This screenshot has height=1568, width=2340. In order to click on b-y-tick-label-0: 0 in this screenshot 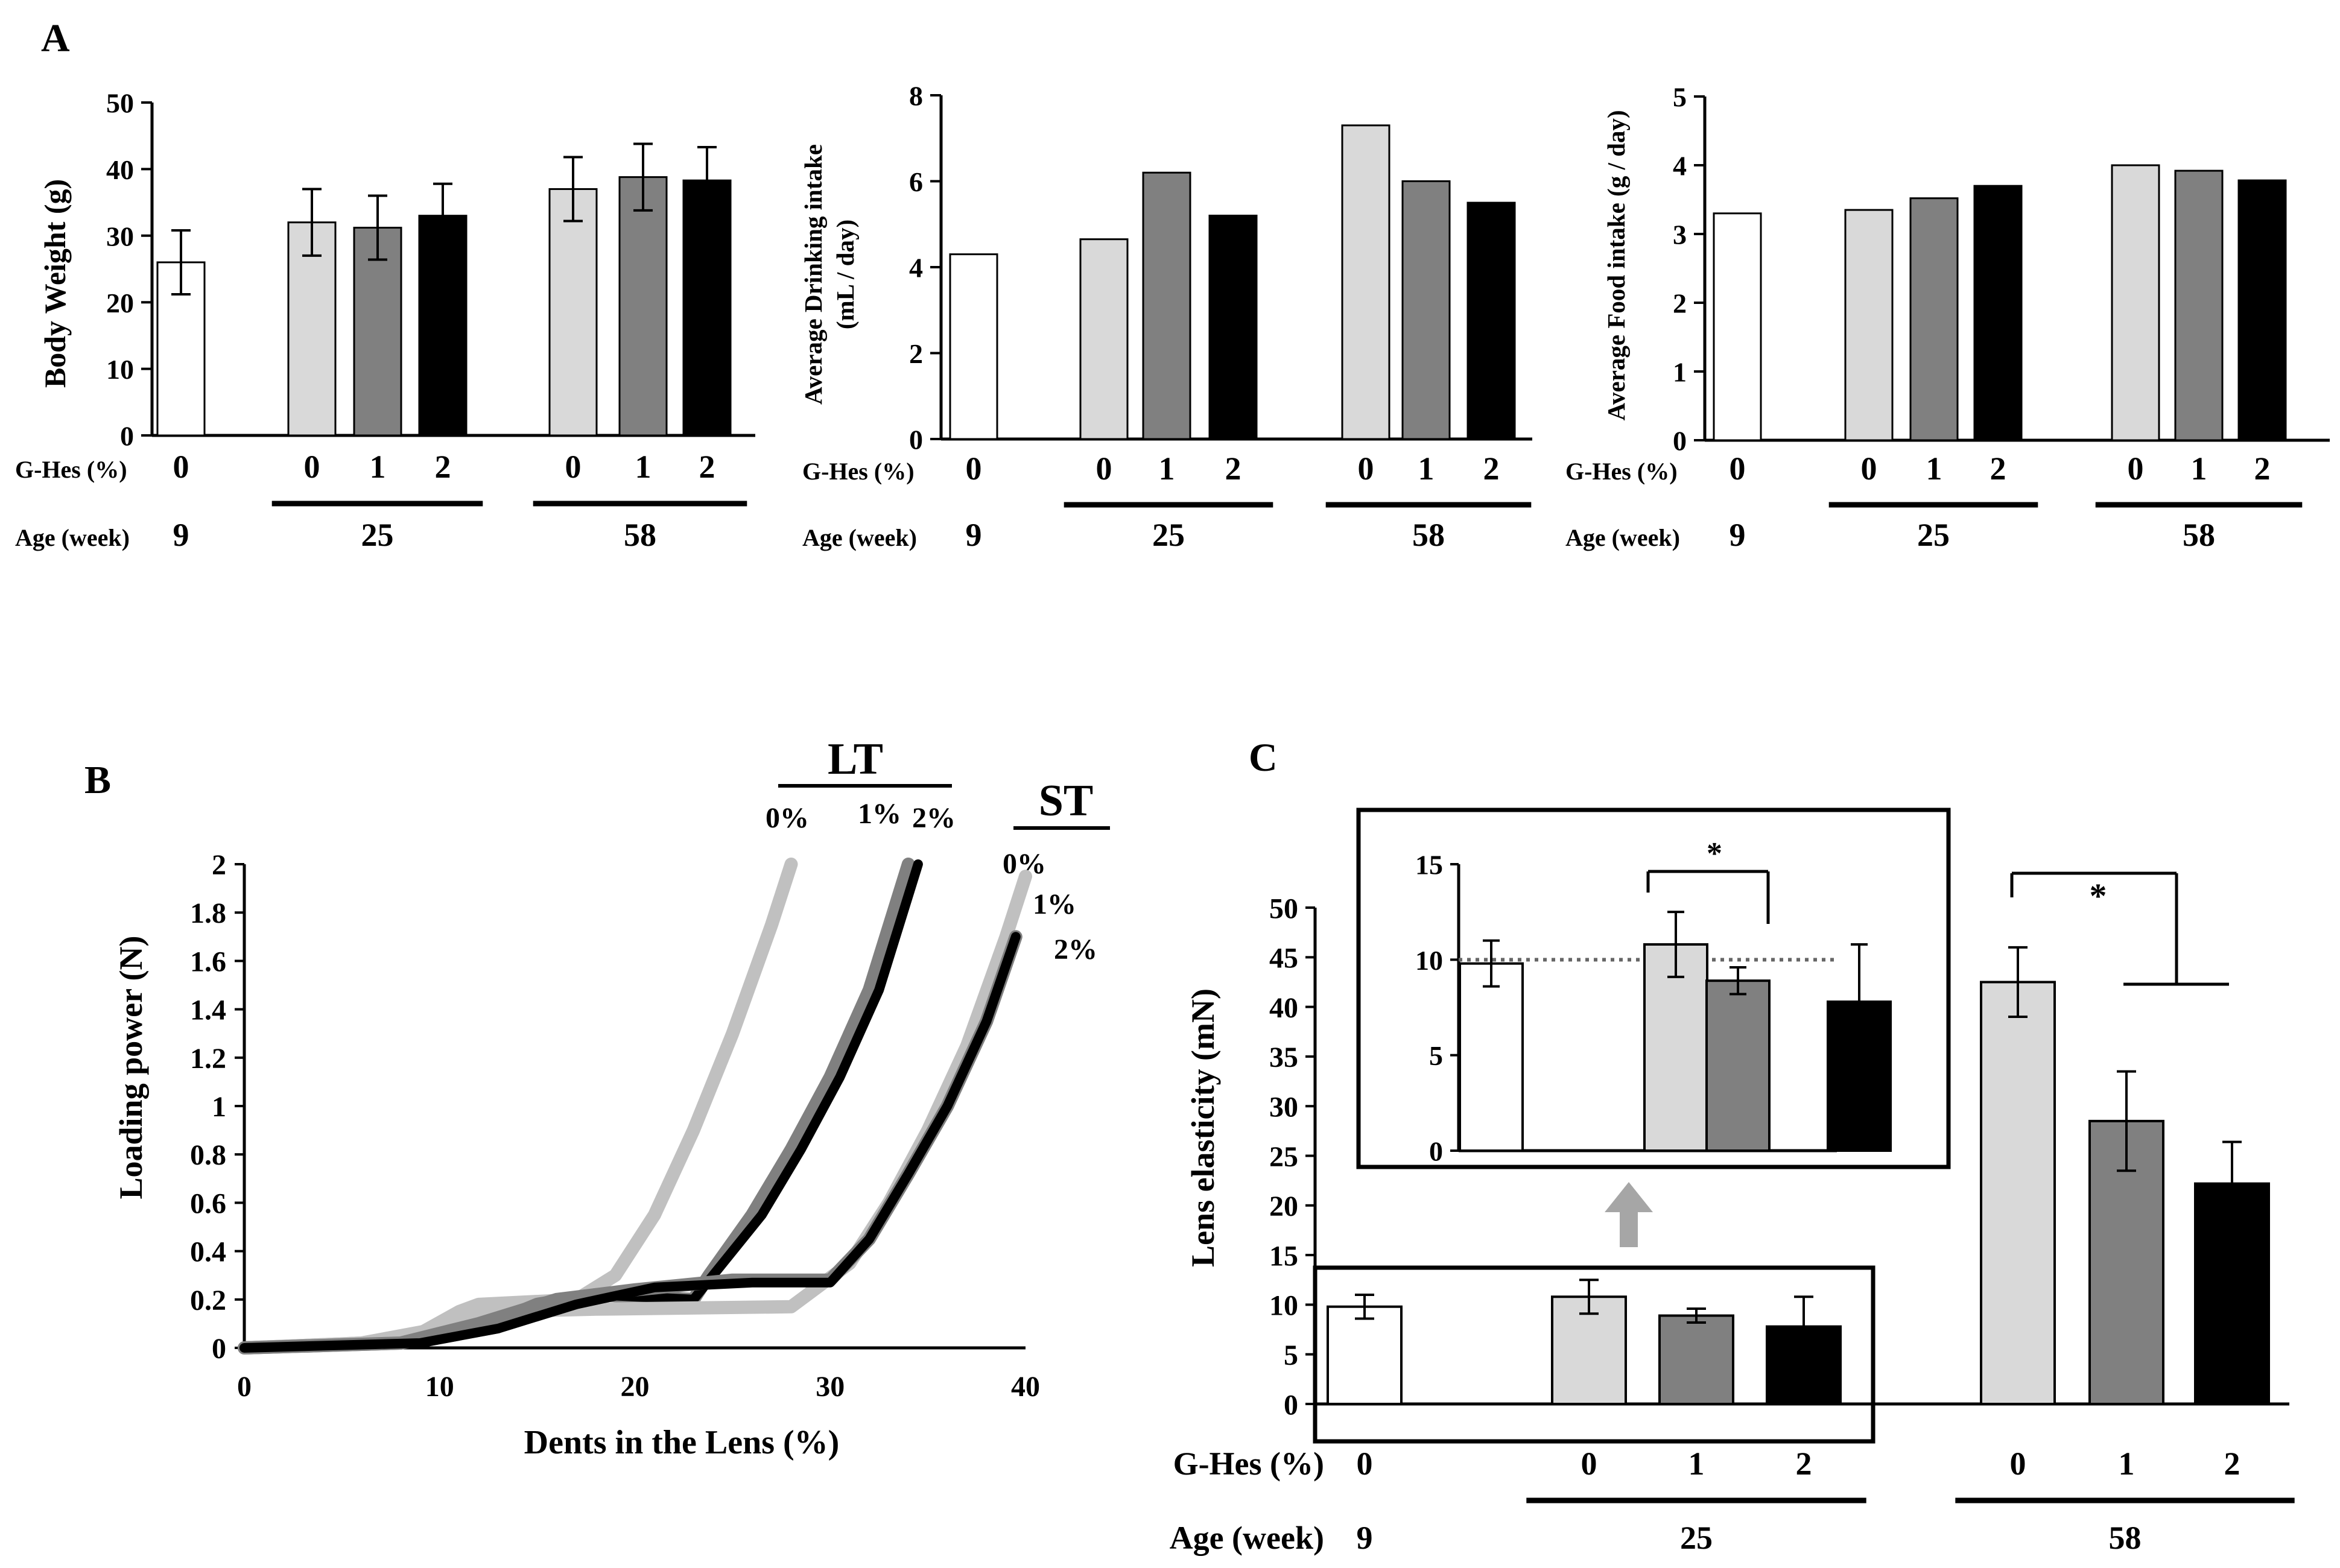, I will do `click(219, 1349)`.